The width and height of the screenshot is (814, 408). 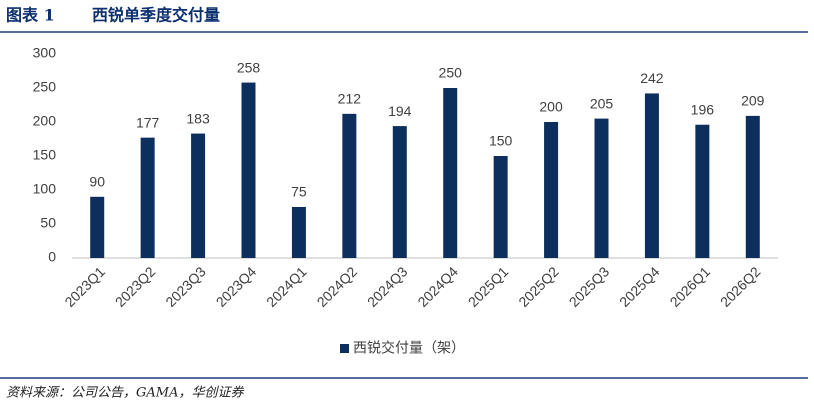 What do you see at coordinates (501, 141) in the screenshot?
I see `data-label: 150` at bounding box center [501, 141].